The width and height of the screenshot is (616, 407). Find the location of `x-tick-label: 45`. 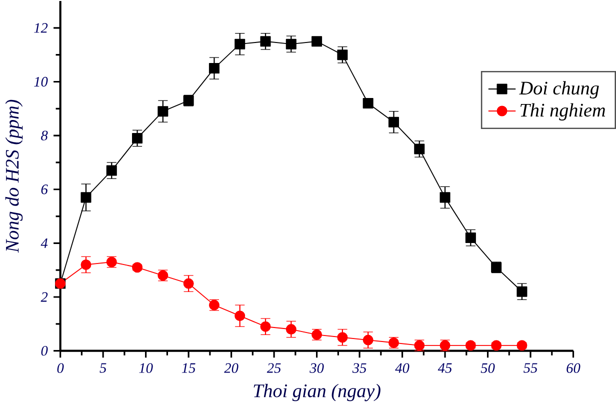

x-tick-label: 45 is located at coordinates (445, 368).